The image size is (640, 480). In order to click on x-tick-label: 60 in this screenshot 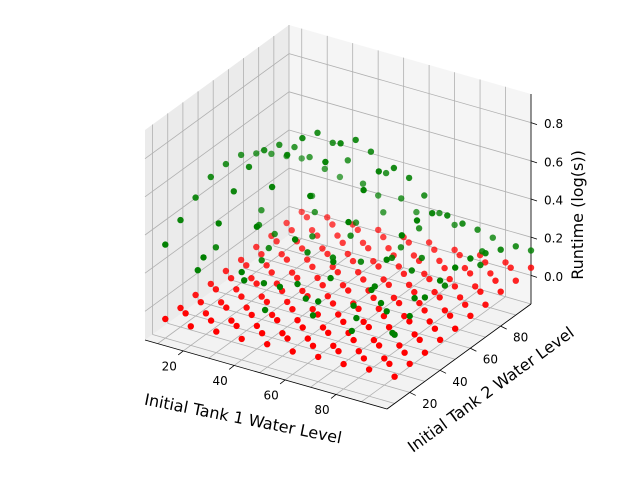, I will do `click(270, 395)`.